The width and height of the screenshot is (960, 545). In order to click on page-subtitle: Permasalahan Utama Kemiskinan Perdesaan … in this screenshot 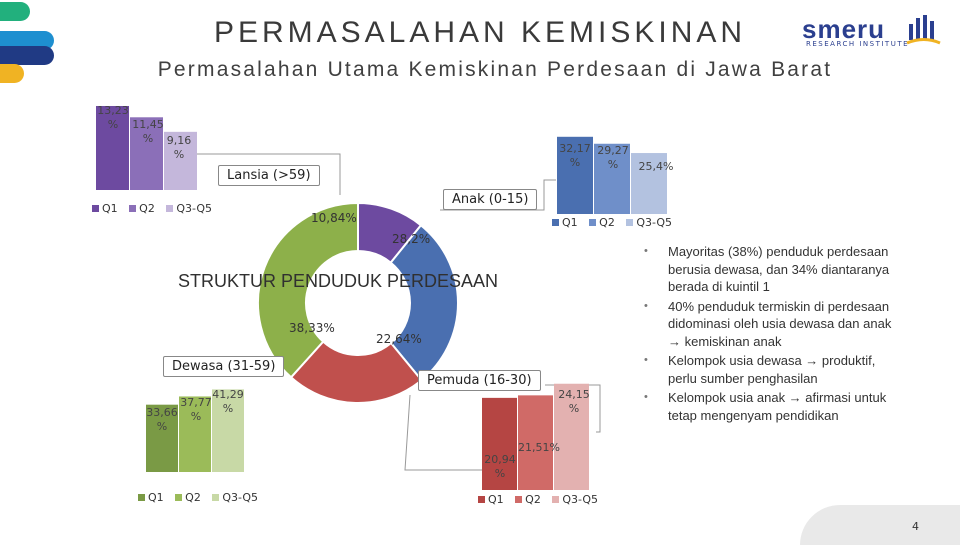, I will do `click(495, 69)`.